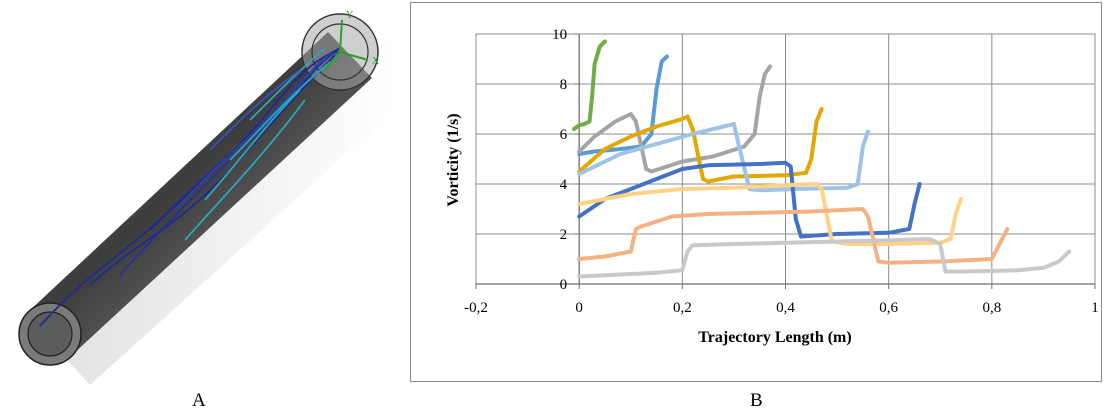 The height and width of the screenshot is (414, 1110). What do you see at coordinates (564, 235) in the screenshot?
I see `y-tick-label: 2` at bounding box center [564, 235].